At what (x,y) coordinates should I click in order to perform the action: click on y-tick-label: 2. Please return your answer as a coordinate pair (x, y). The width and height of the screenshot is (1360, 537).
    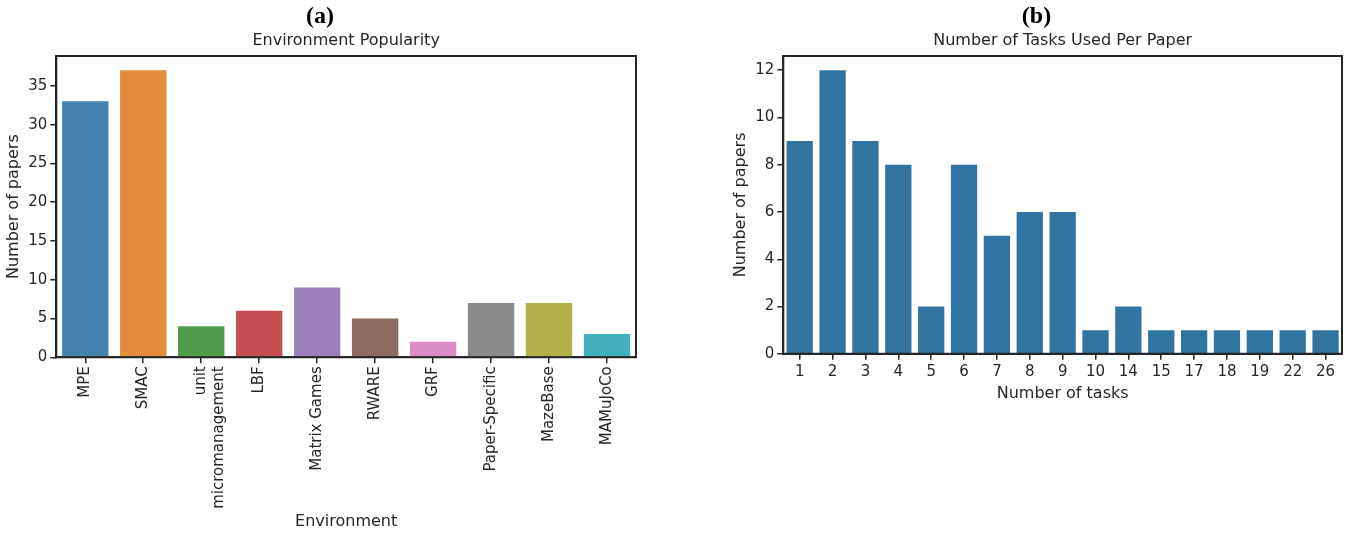
    Looking at the image, I should click on (769, 305).